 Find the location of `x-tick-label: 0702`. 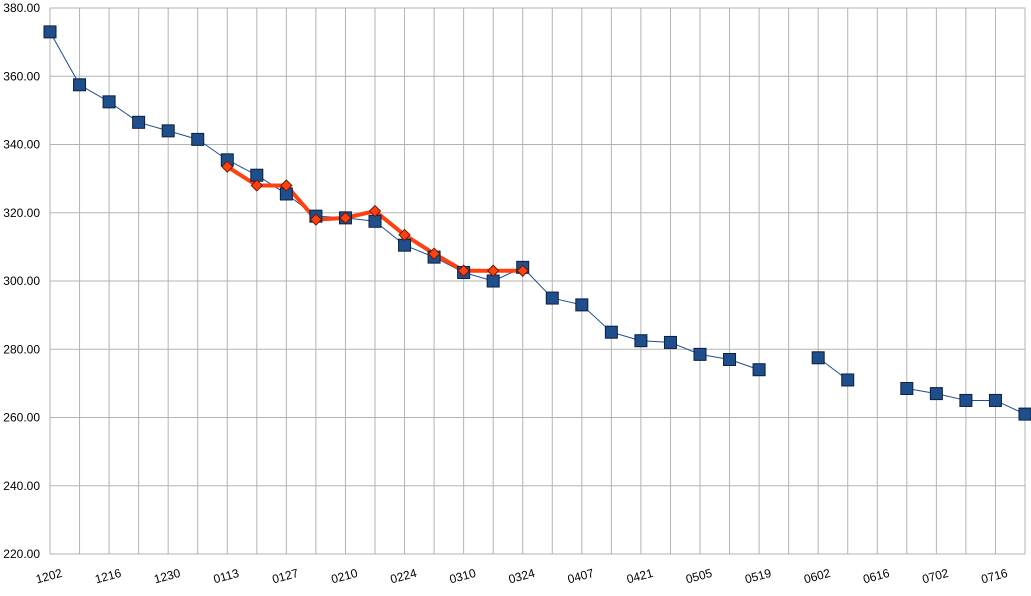

x-tick-label: 0702 is located at coordinates (936, 576).